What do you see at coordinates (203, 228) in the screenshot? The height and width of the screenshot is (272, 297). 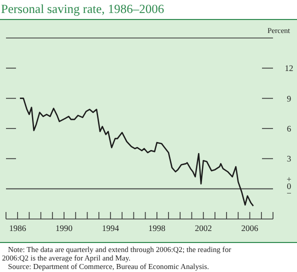 I see `x-tick-label: 2002` at bounding box center [203, 228].